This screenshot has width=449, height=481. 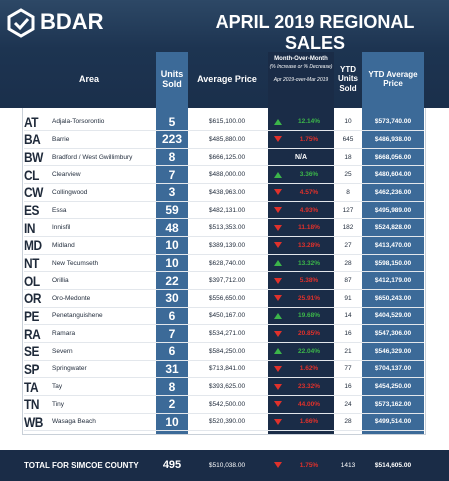 I want to click on area-code: SE, so click(x=32, y=351).